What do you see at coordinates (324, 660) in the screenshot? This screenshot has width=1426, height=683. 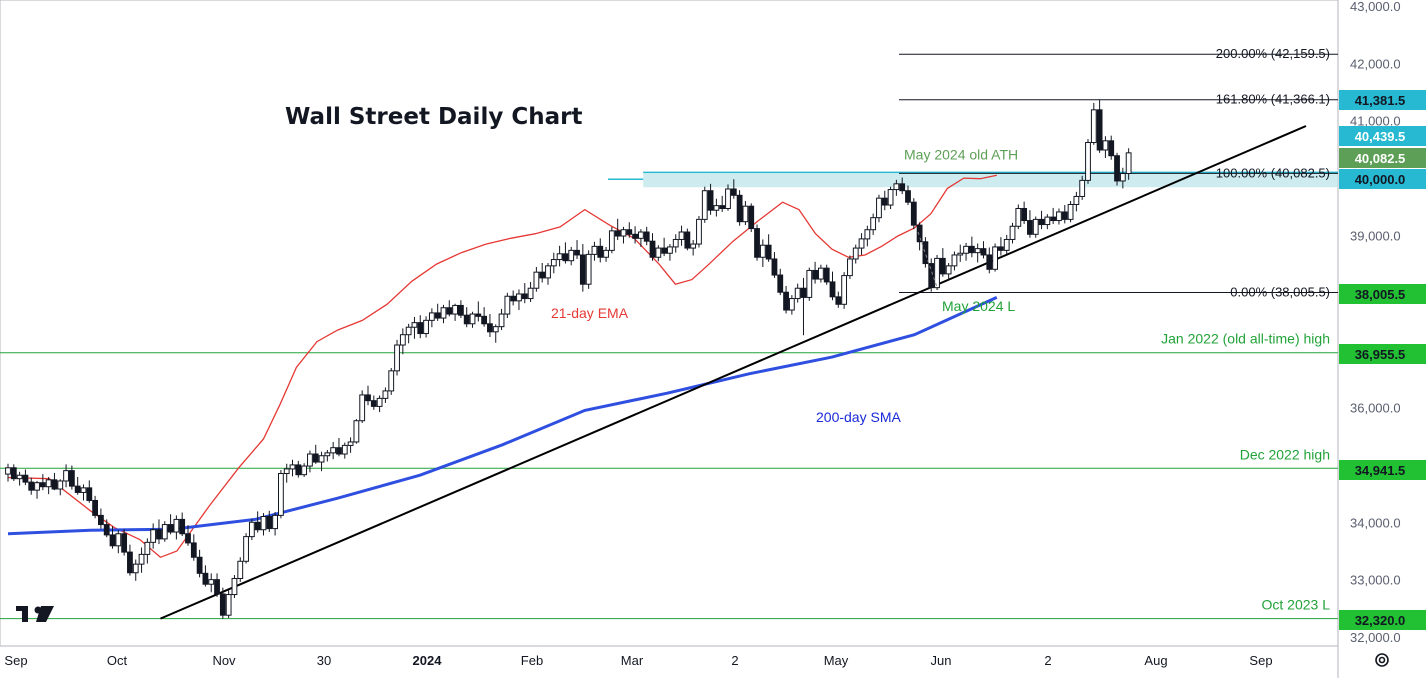 I see `x-tick-label: 30` at bounding box center [324, 660].